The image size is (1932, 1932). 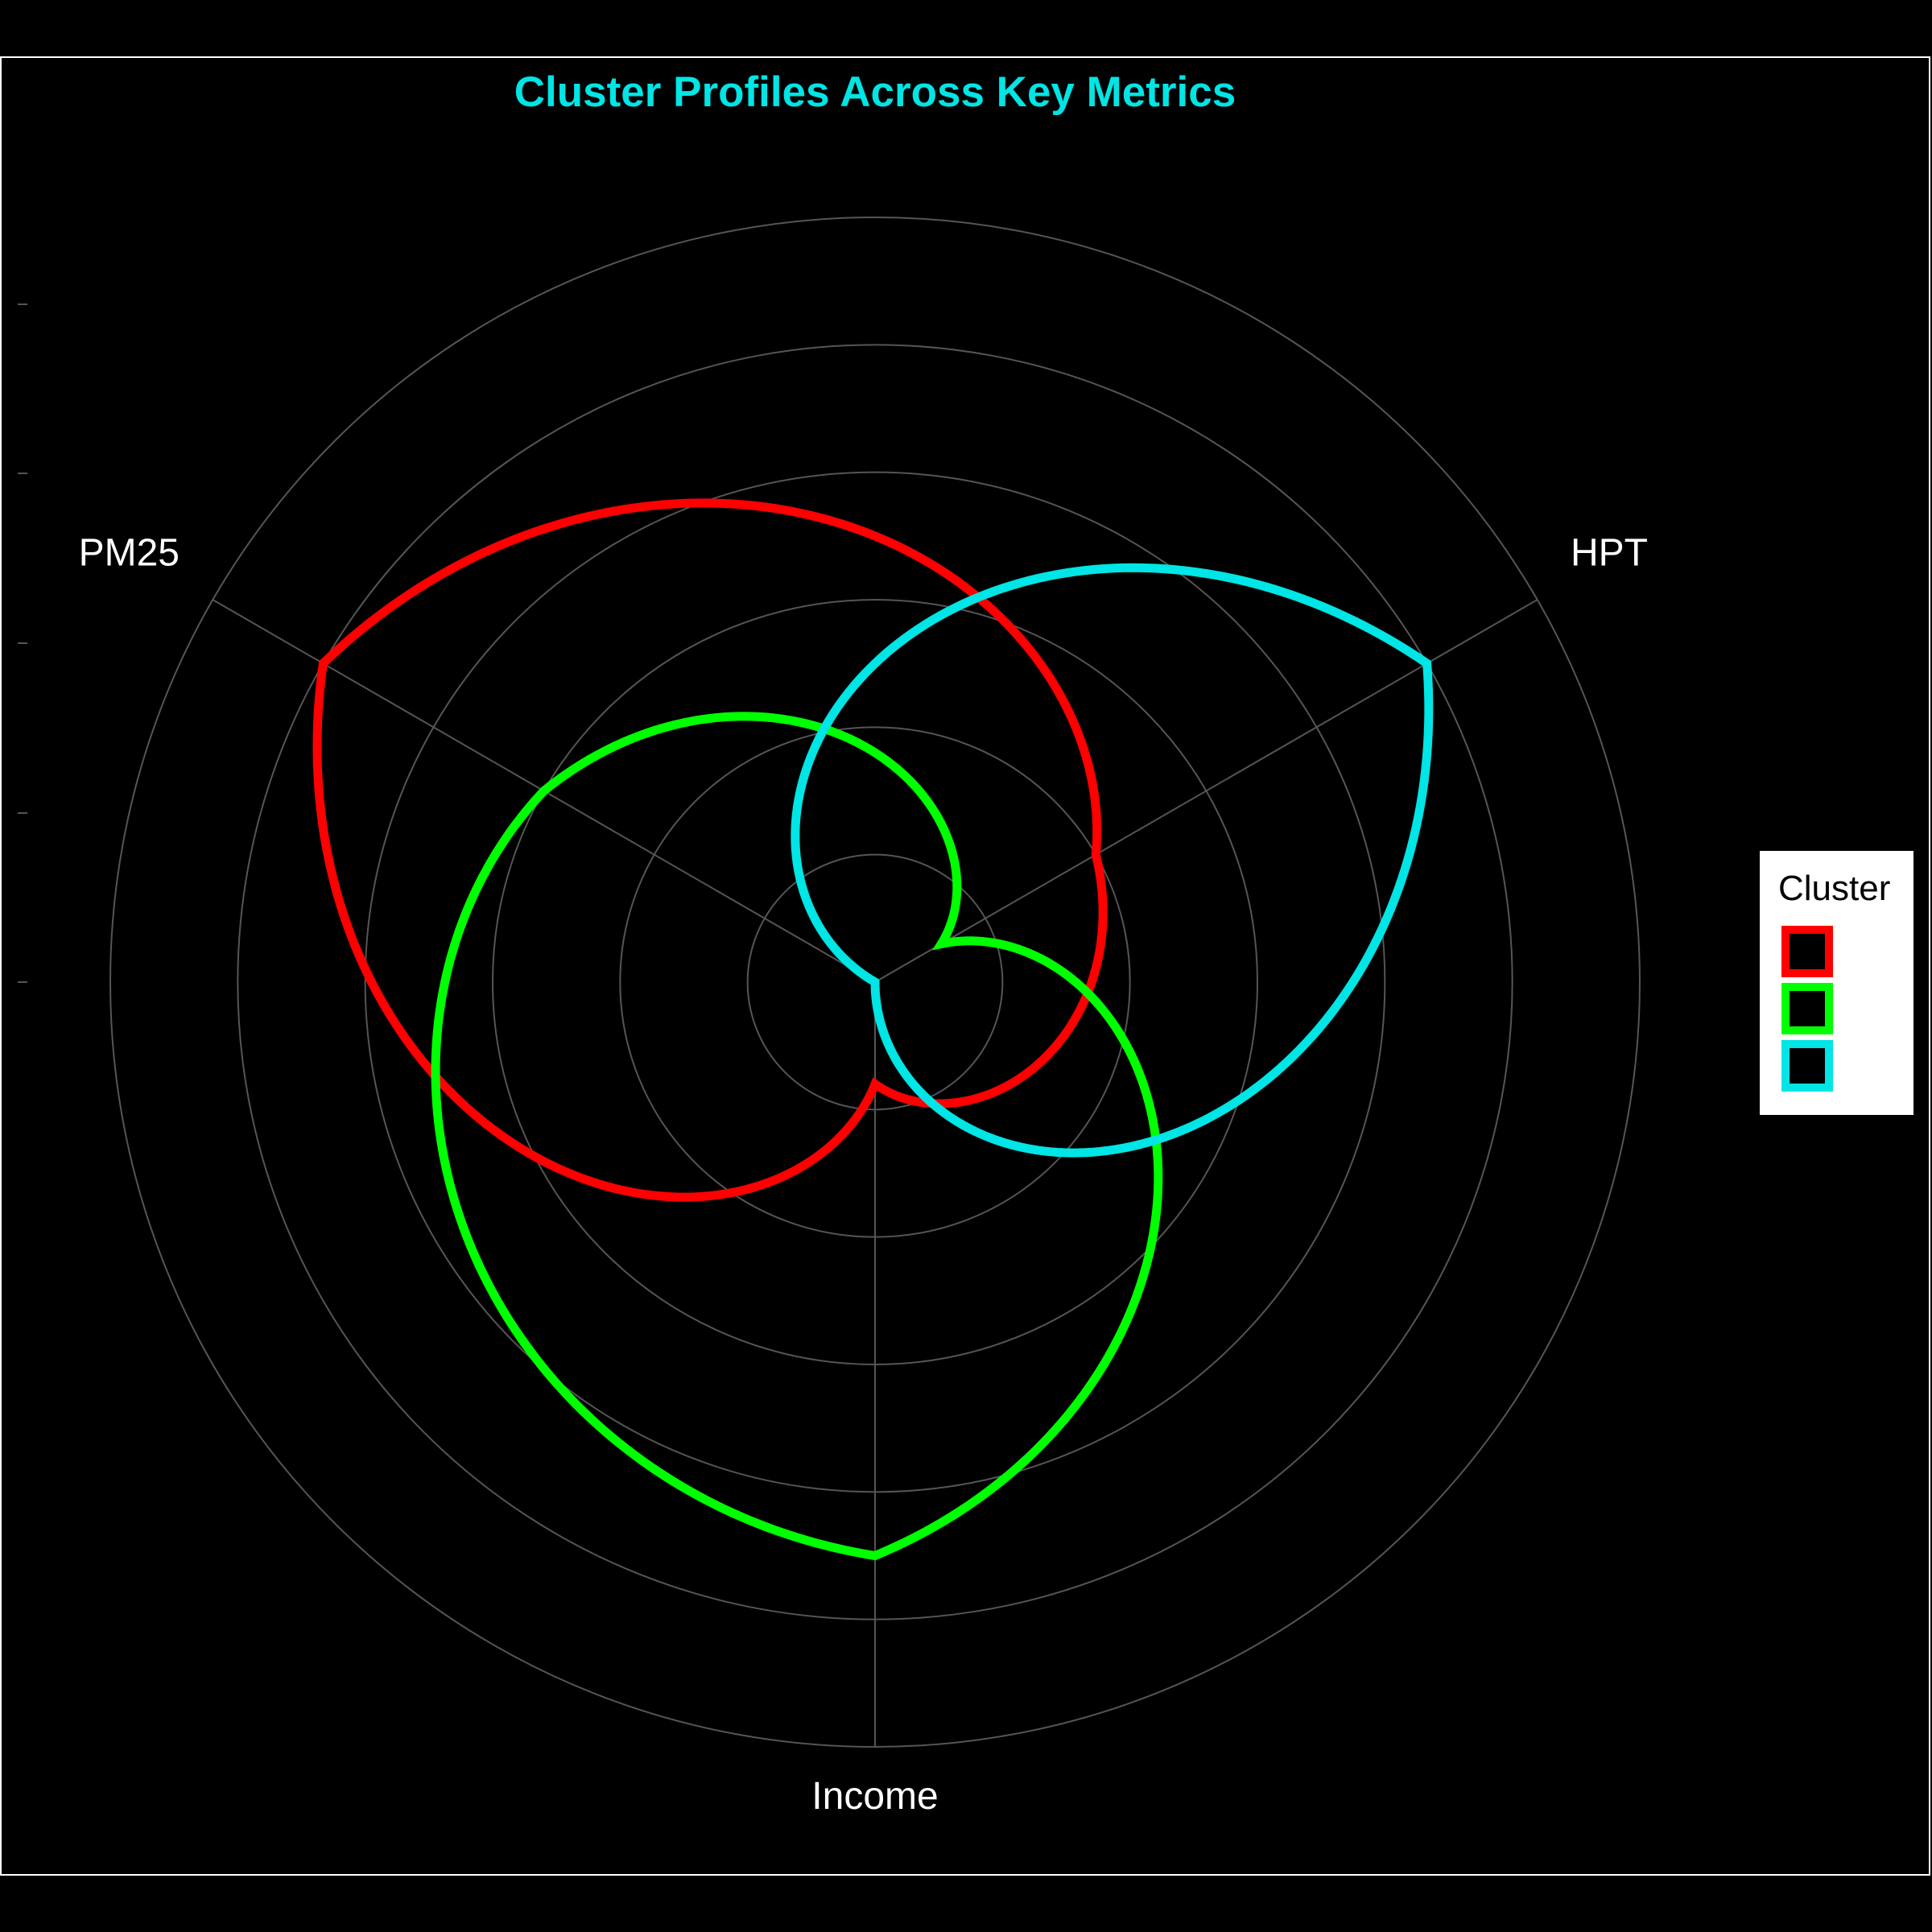 I want to click on axis-label-pm25: PM25, so click(x=129, y=553).